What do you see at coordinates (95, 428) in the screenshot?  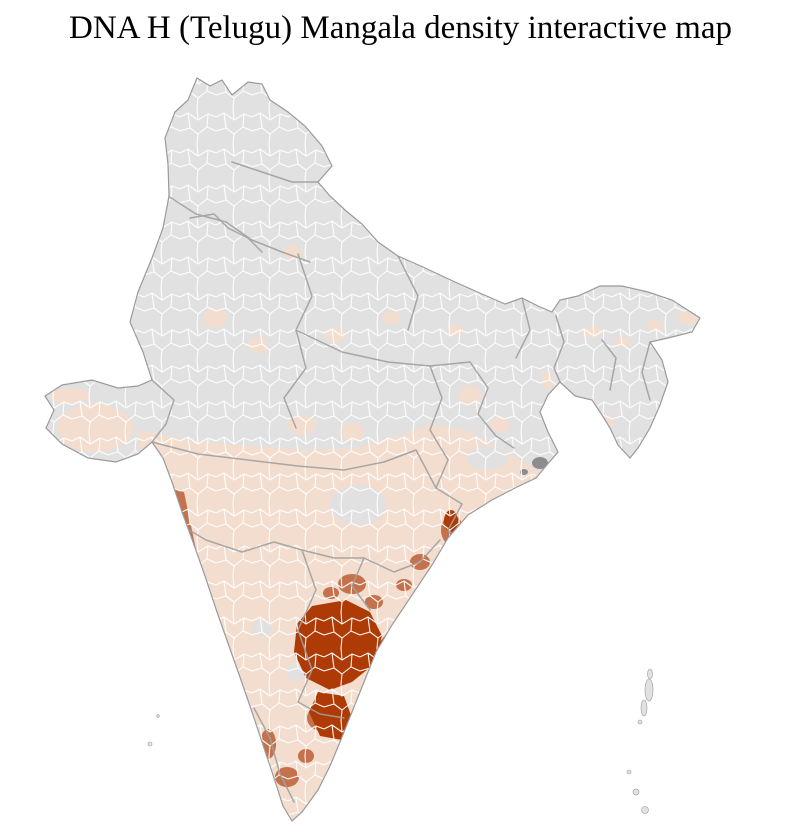 I see `region-low-saurashtra` at bounding box center [95, 428].